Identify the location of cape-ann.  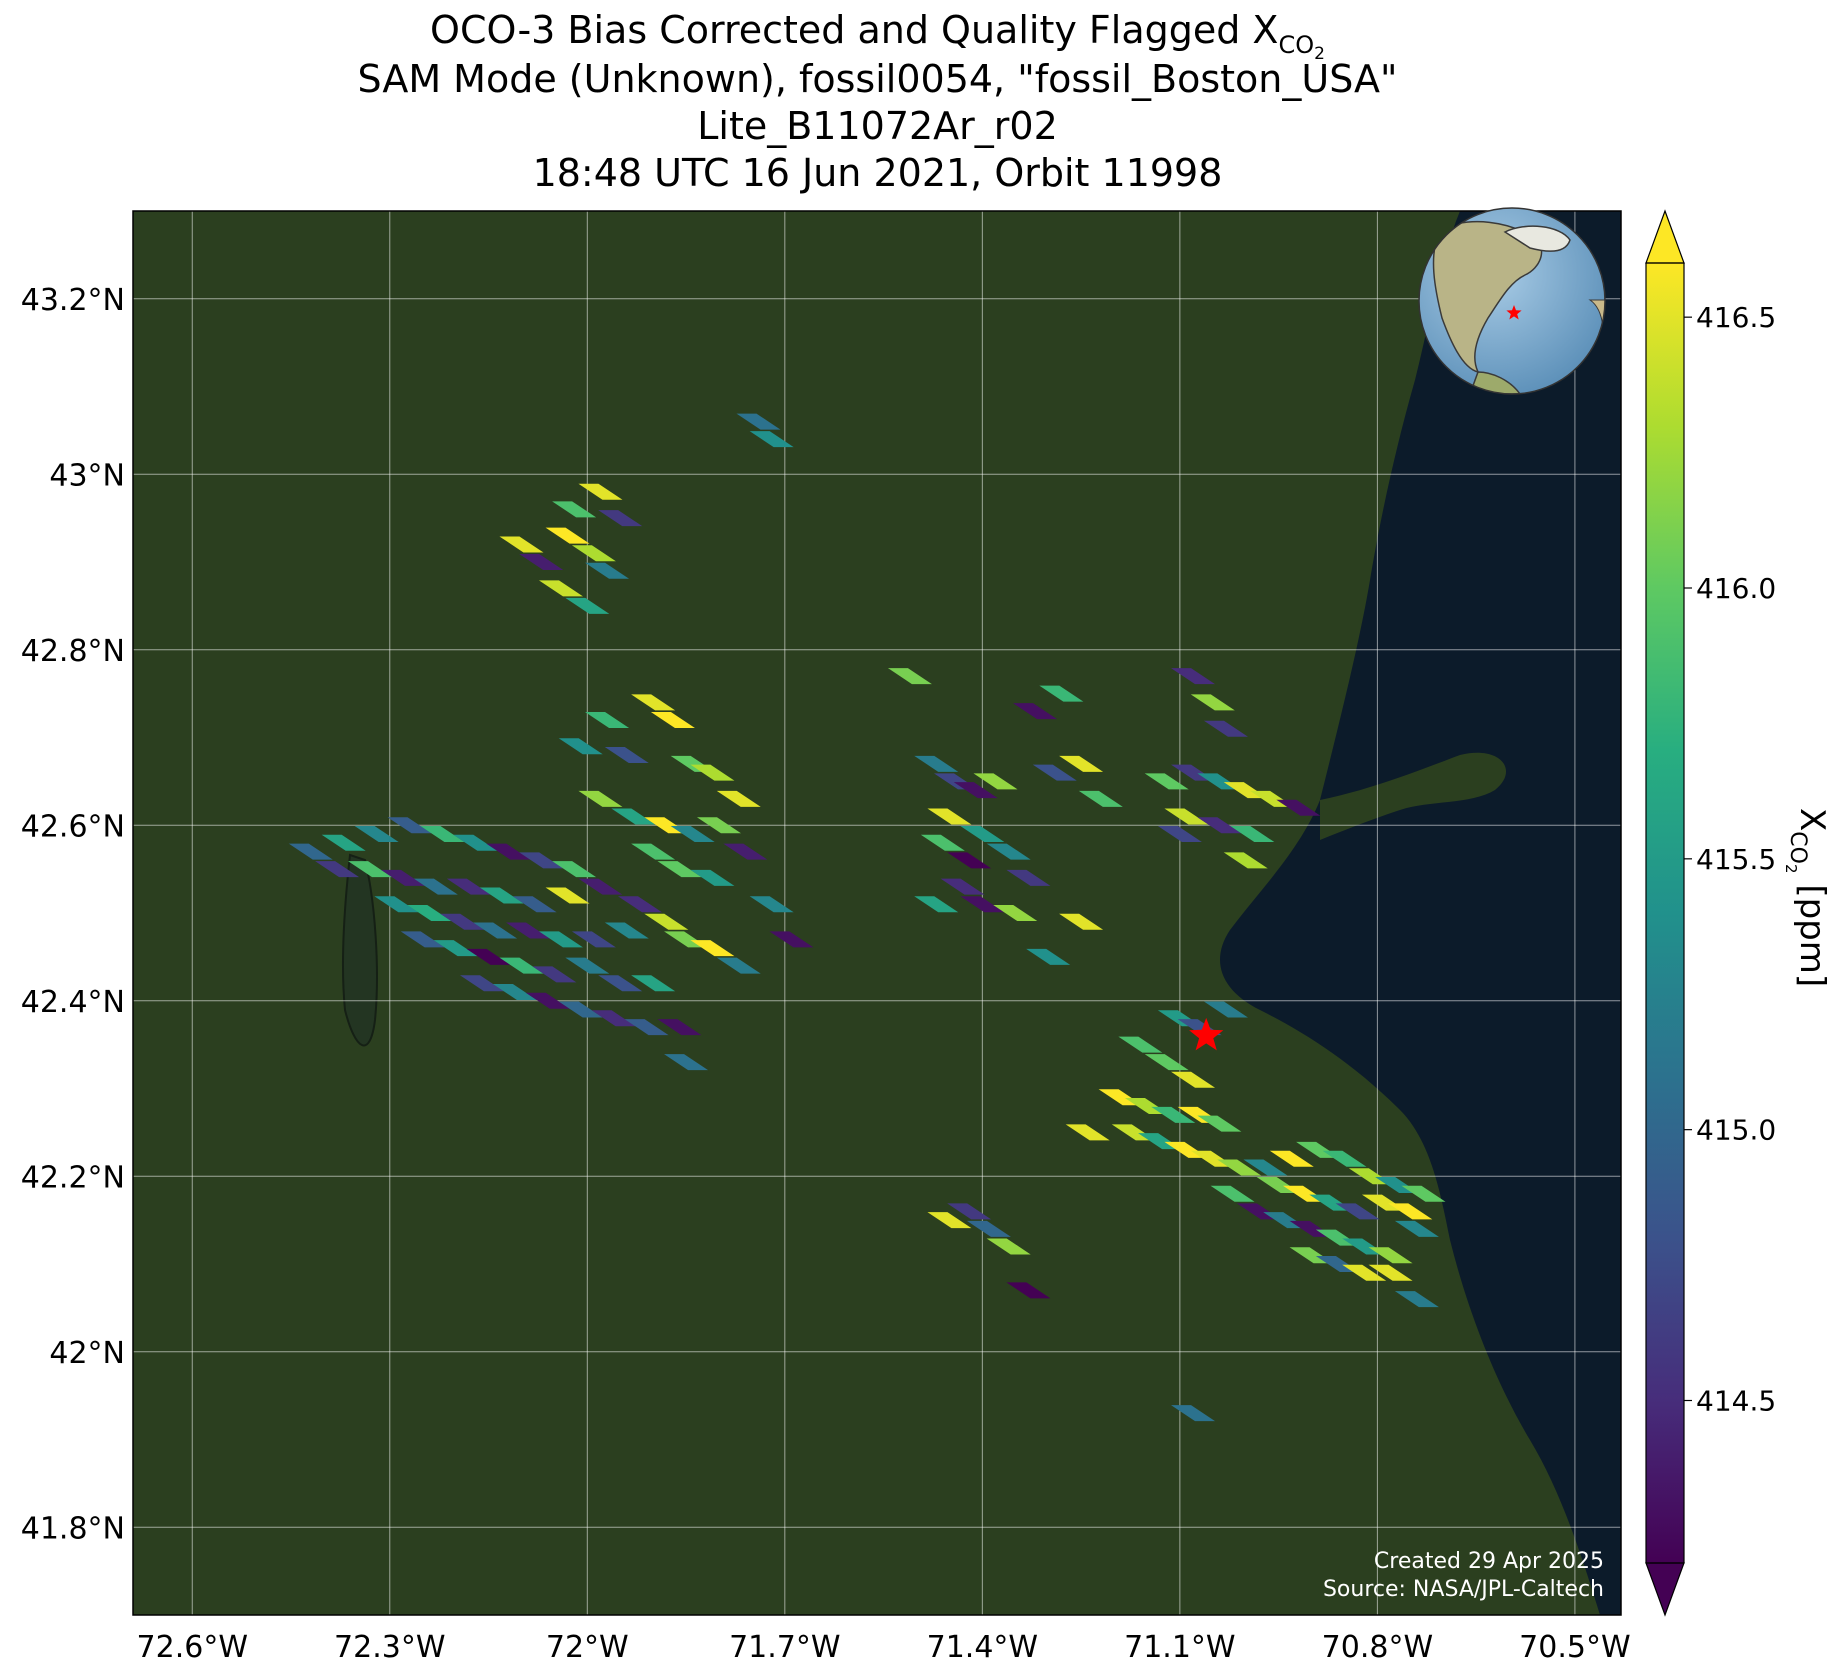
(1413, 796).